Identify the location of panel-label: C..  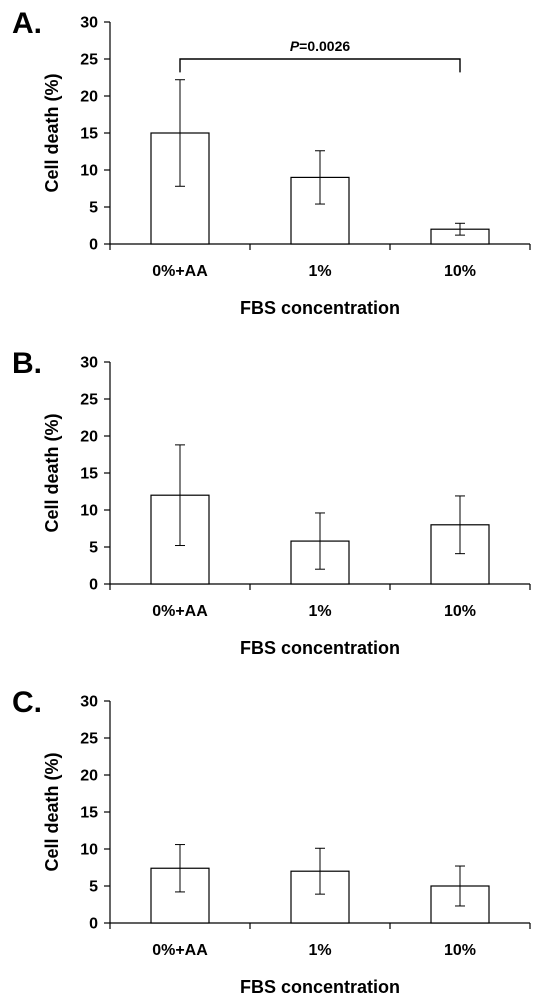
(27, 702).